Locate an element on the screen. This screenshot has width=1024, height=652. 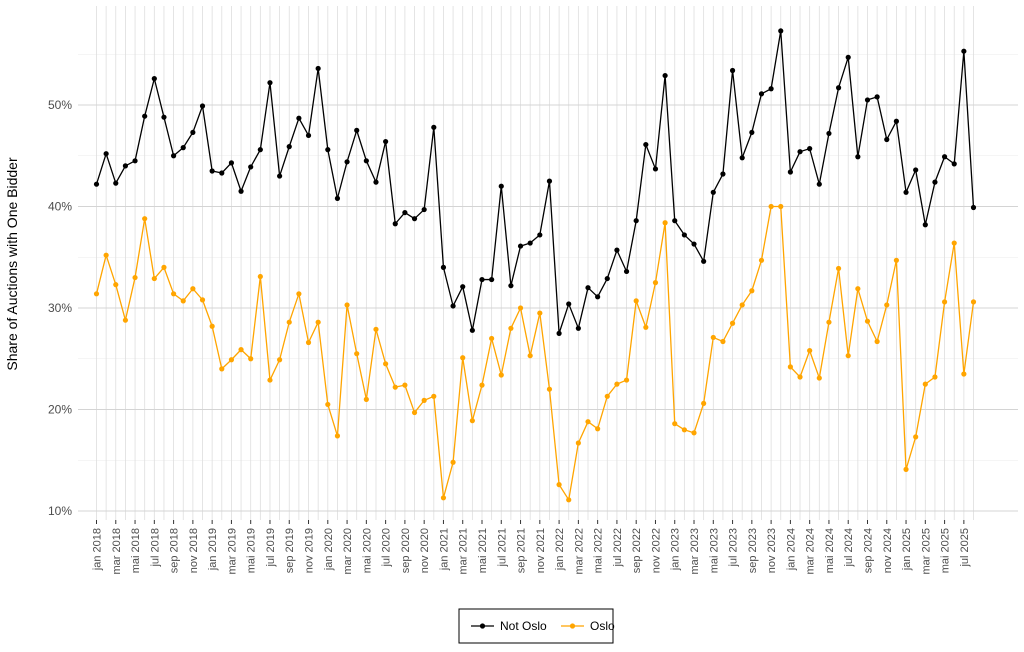
legend: Not Oslo Oslo is located at coordinates (536, 626).